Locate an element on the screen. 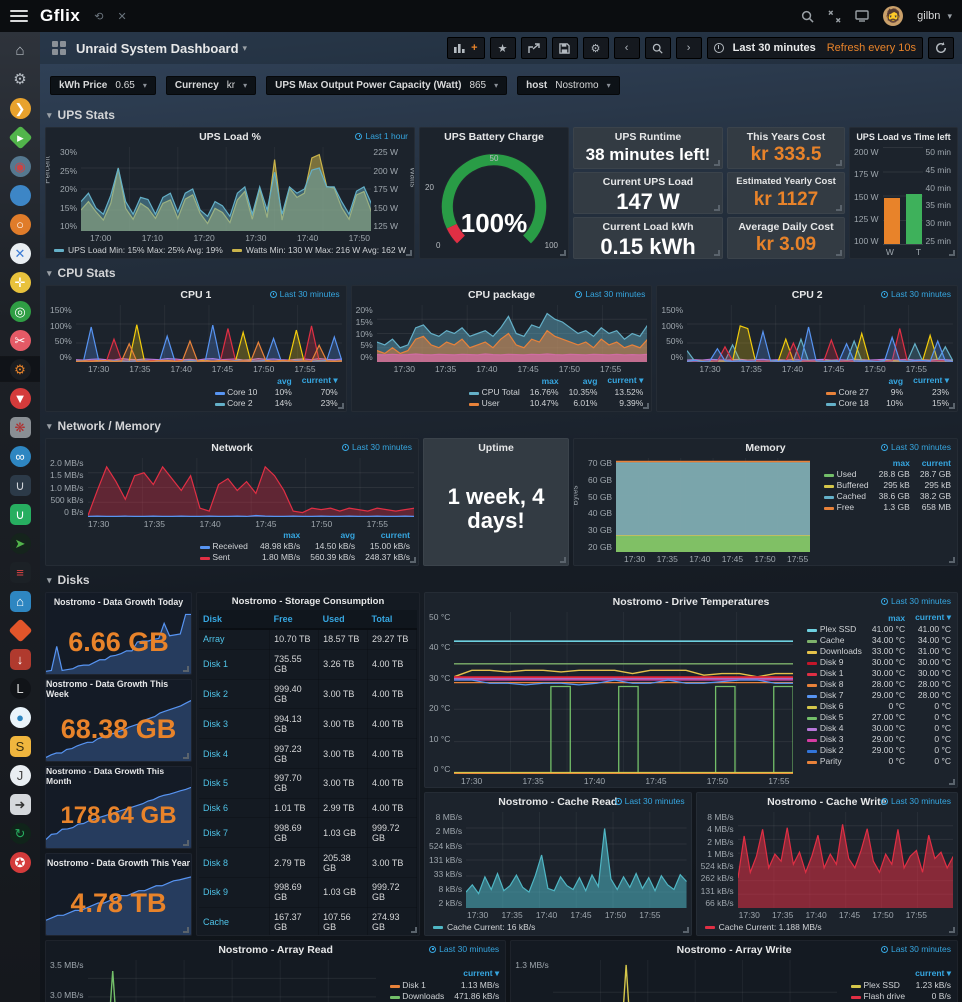  dashboard-title: Unraid System Dashboard is located at coordinates (157, 48).